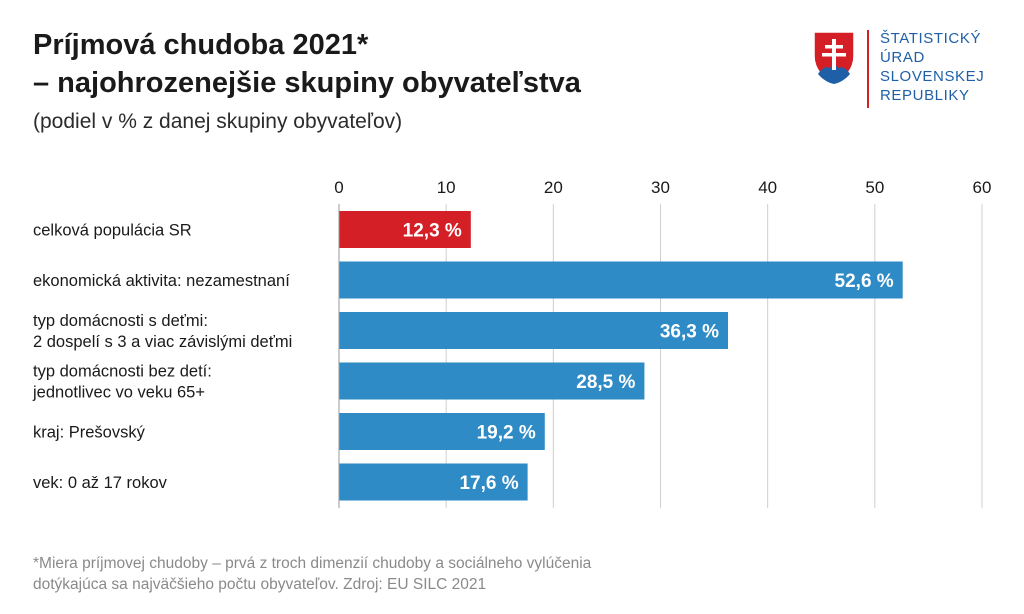  Describe the element at coordinates (864, 281) in the screenshot. I see `bar-value-label: 52,6 %` at that location.